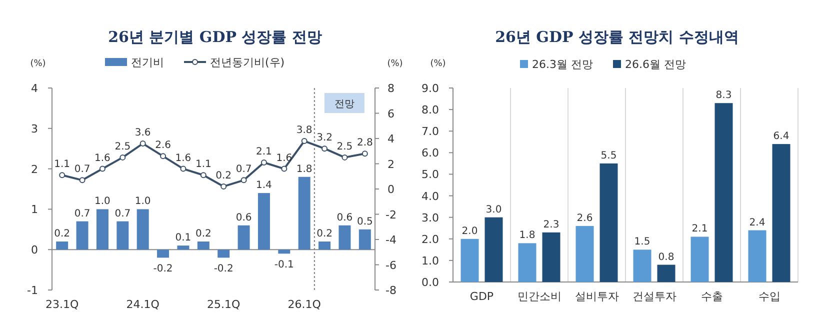 The image size is (821, 318). I want to click on y-tick-label: 2, so click(34, 169).